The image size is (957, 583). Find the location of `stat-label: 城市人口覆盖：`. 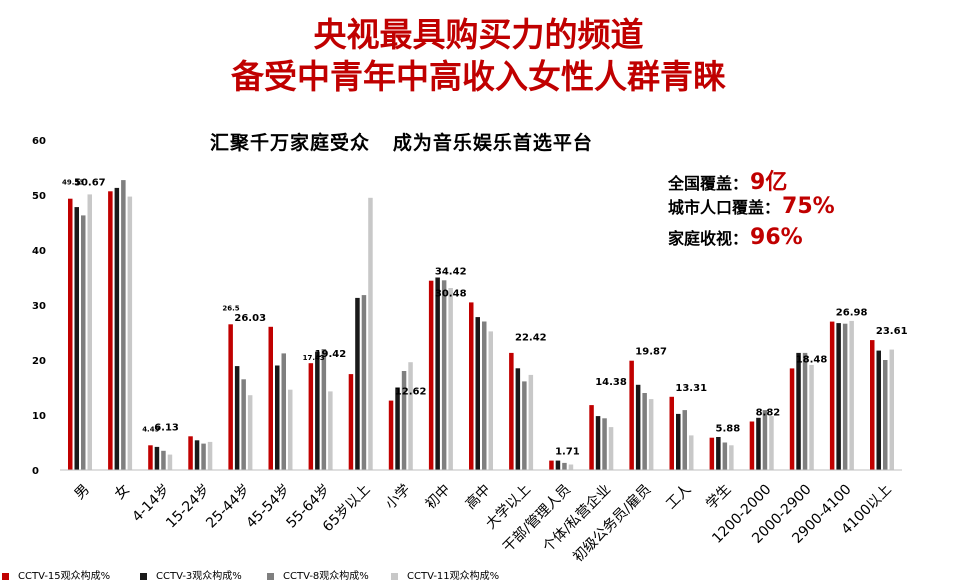

stat-label: 城市人口覆盖： is located at coordinates (724, 207).